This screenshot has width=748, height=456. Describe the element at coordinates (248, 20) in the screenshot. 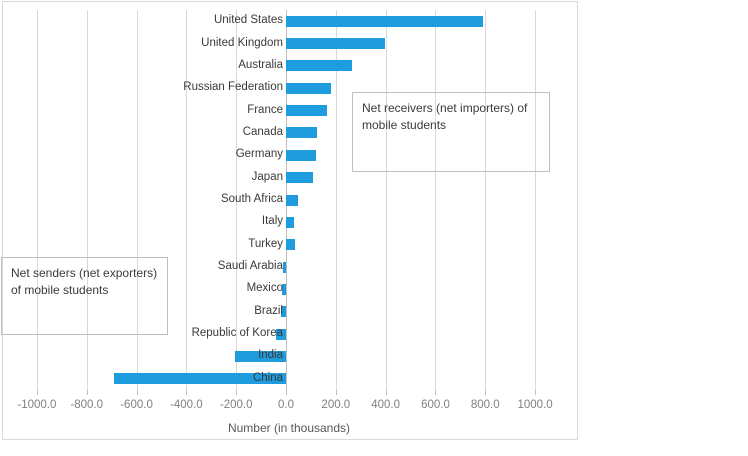

I see `category-label: United States` at that location.